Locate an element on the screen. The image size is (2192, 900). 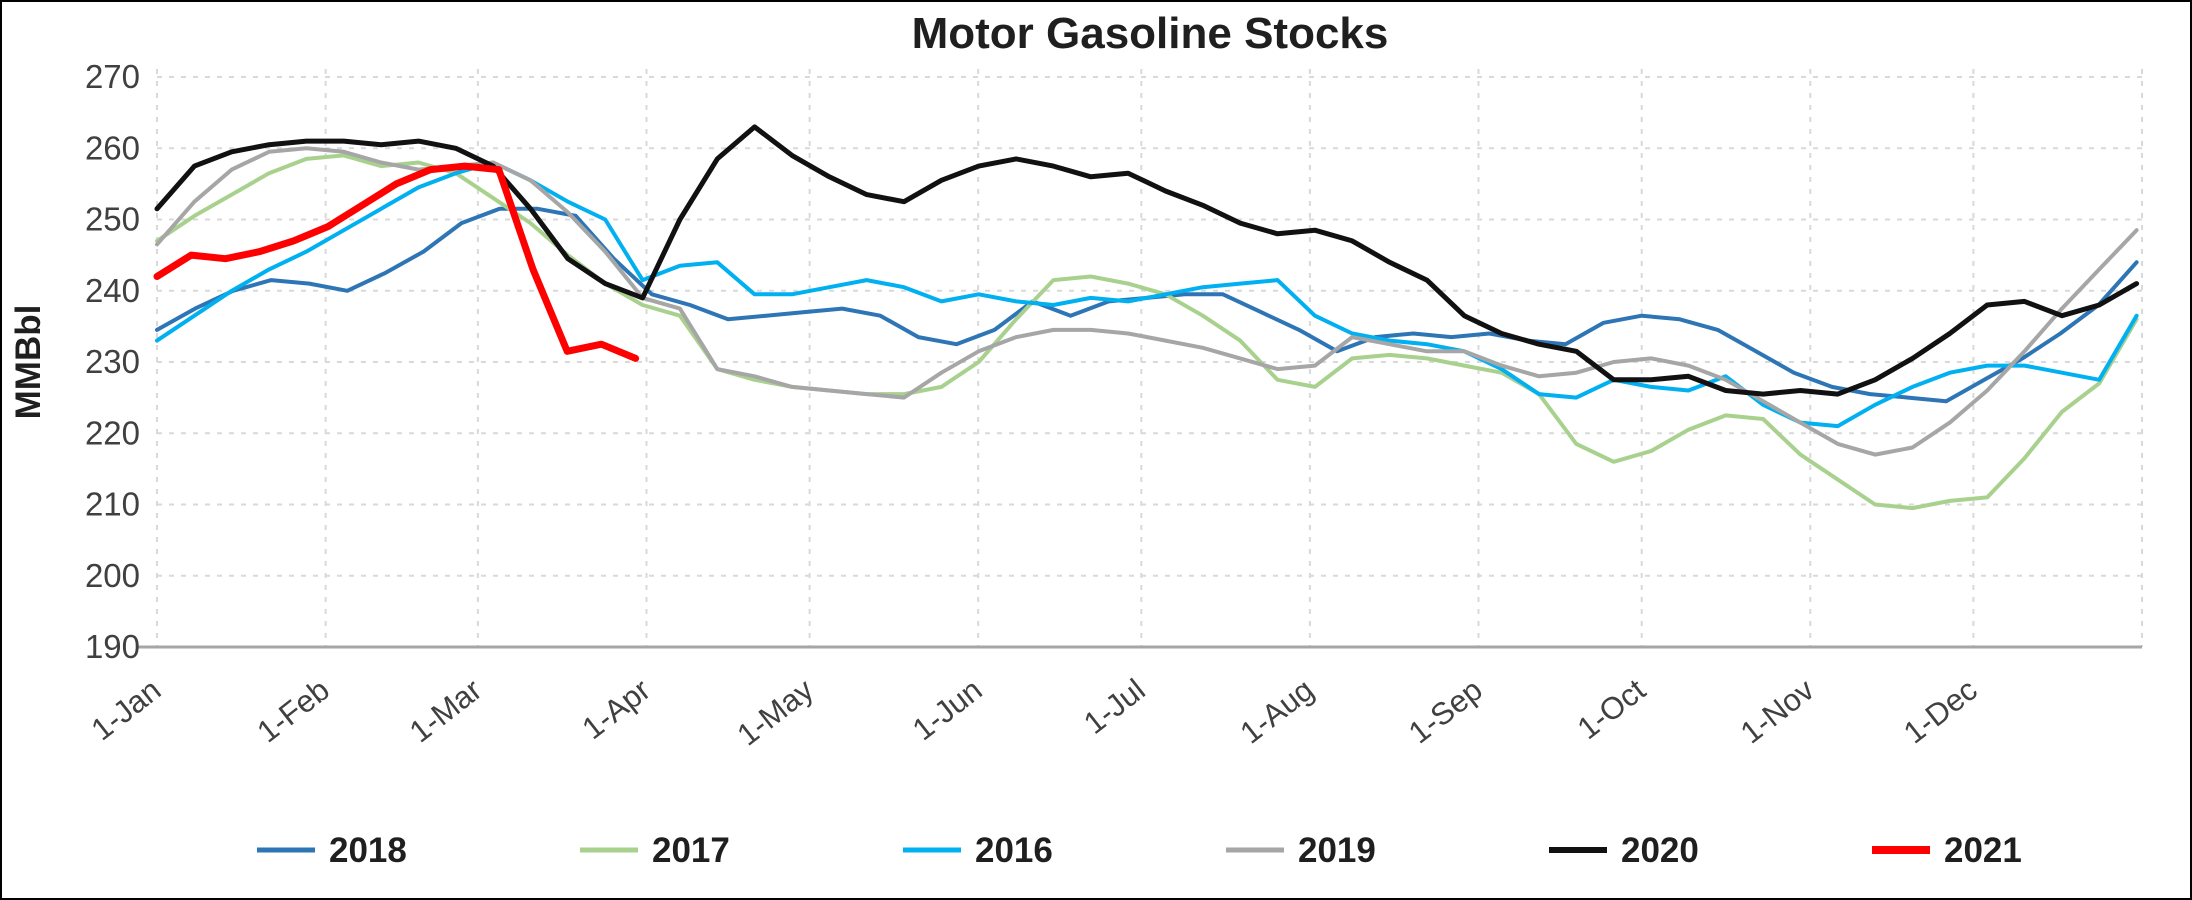
x-tick-label-1-Apr: 1-Apr is located at coordinates (616, 709).